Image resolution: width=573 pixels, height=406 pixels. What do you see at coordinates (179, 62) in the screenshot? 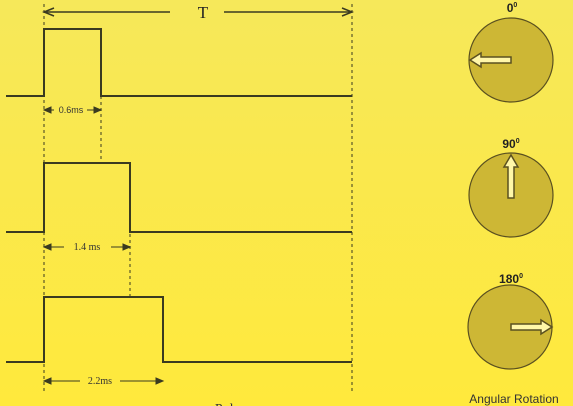
I see `pulse-1-waveform` at bounding box center [179, 62].